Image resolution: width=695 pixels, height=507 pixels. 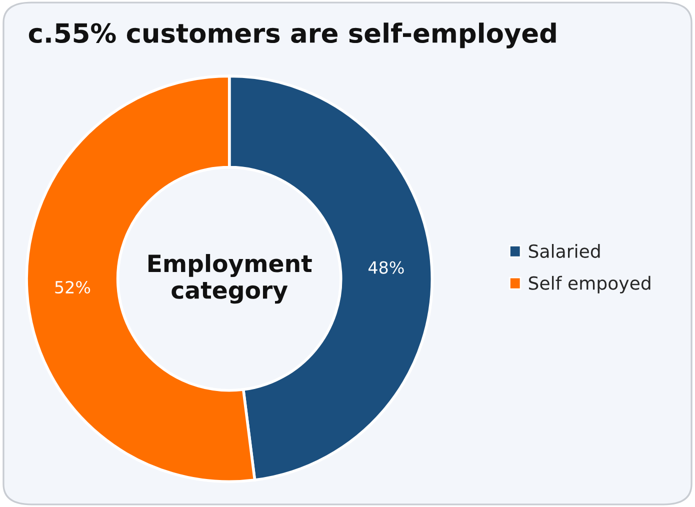 I want to click on chart-title: c.55% customers are self-employed, so click(x=292, y=35).